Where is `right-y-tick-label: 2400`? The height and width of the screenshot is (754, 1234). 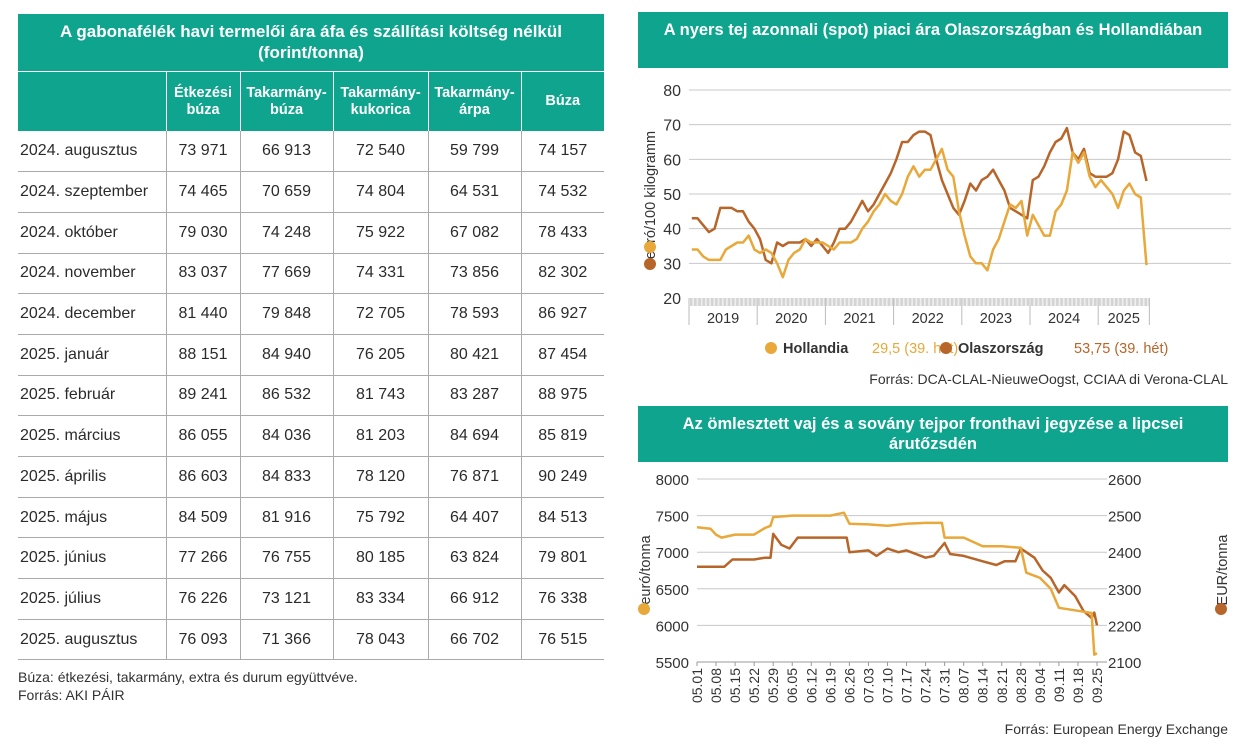 right-y-tick-label: 2400 is located at coordinates (1124, 553).